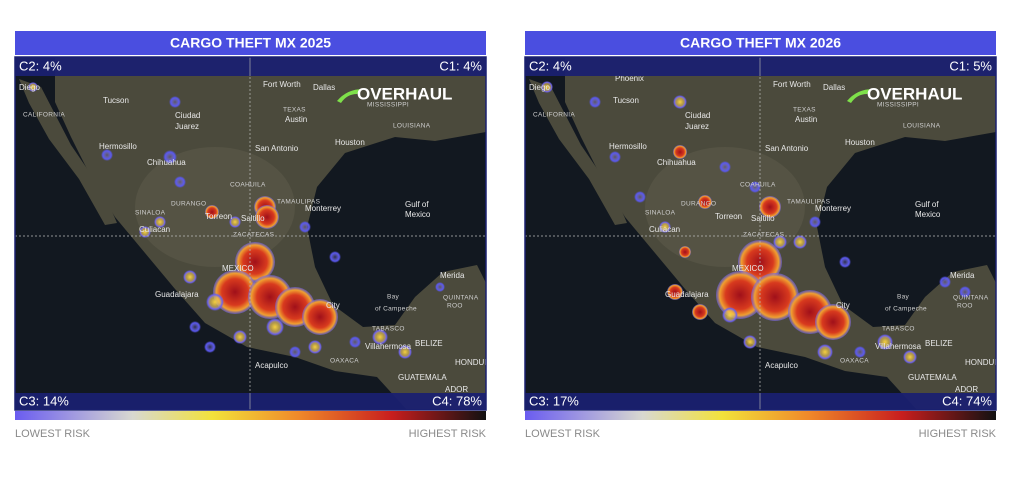 The height and width of the screenshot is (478, 1024). I want to click on place-label: Ciudad, so click(187, 115).